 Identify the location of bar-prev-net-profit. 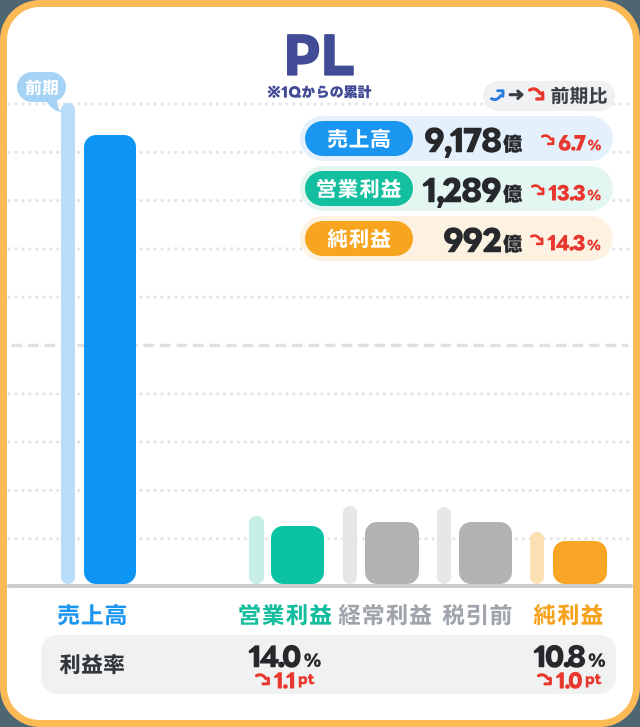
(537, 558).